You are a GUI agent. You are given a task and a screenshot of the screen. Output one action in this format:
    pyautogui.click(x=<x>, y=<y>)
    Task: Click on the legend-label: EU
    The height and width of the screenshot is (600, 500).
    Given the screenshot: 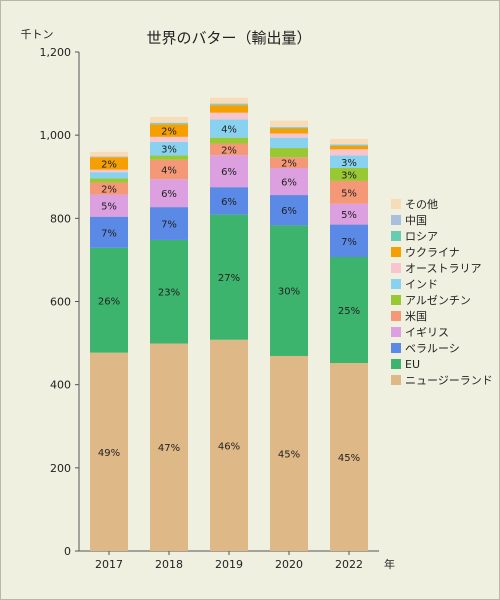 What is the action you would take?
    pyautogui.click(x=412, y=364)
    